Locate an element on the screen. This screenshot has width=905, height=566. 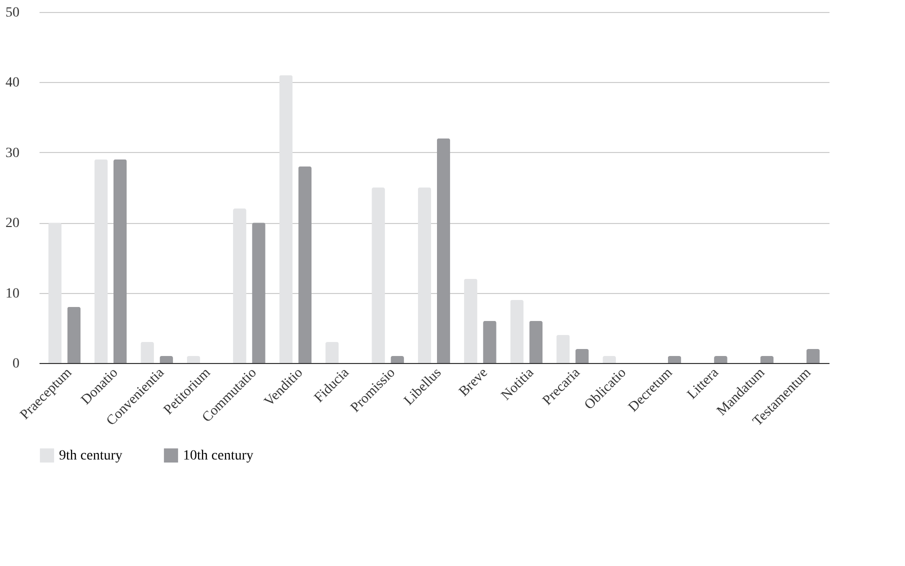
legend-label: 9th century is located at coordinates (90, 456).